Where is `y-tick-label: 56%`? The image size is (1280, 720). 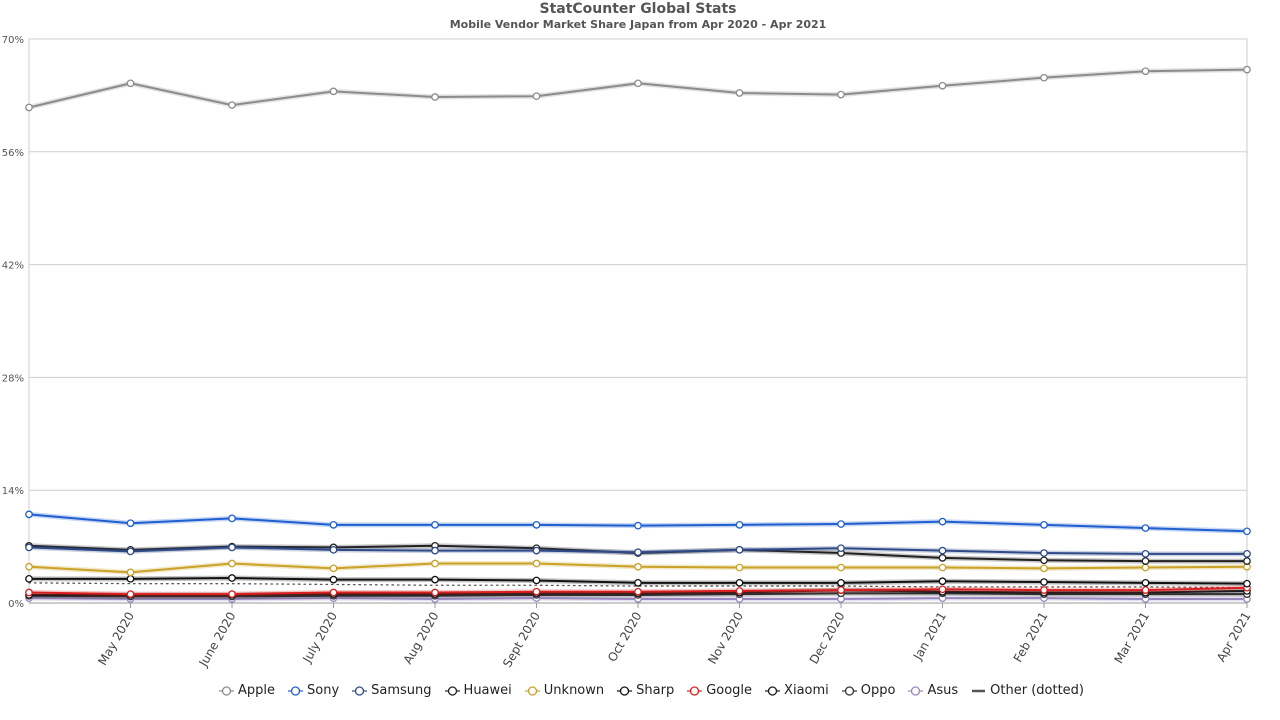 y-tick-label: 56% is located at coordinates (13, 153).